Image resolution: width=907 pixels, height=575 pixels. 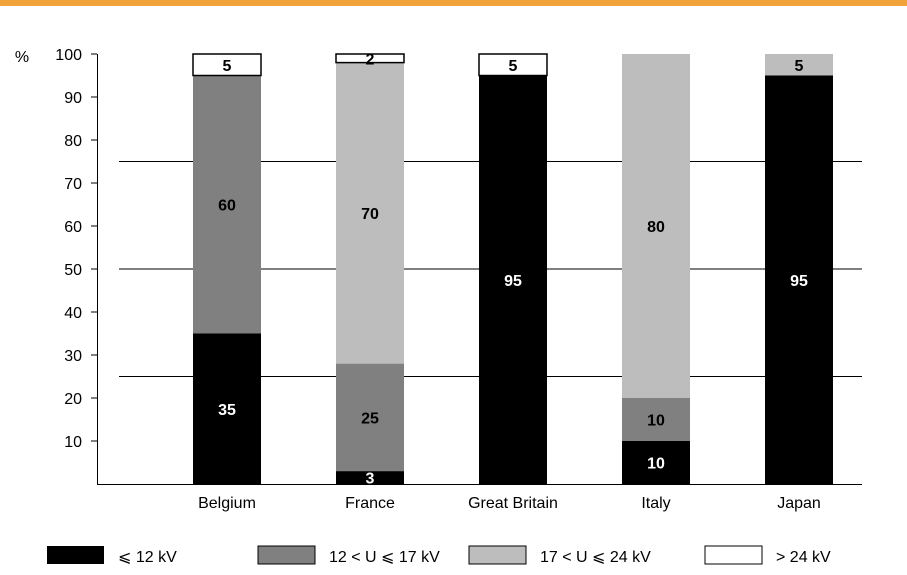 What do you see at coordinates (73, 98) in the screenshot?
I see `y-tick-label: 90` at bounding box center [73, 98].